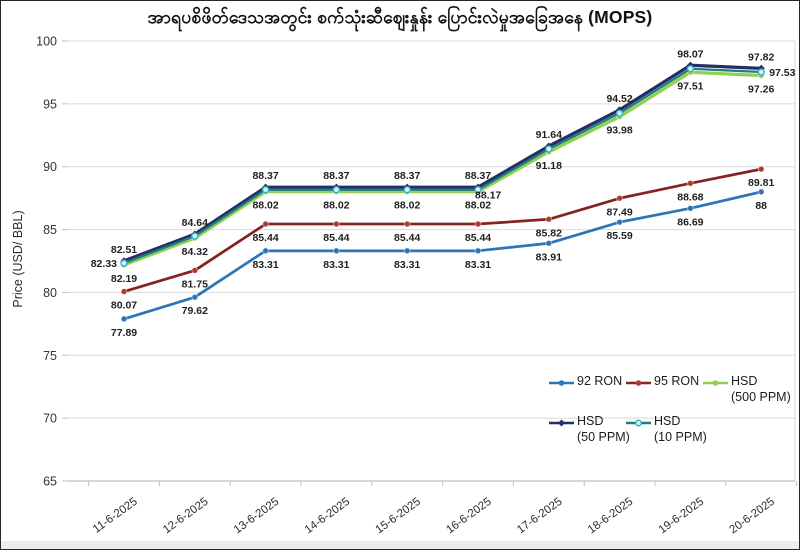  What do you see at coordinates (50, 293) in the screenshot?
I see `y-tick-label: 80` at bounding box center [50, 293].